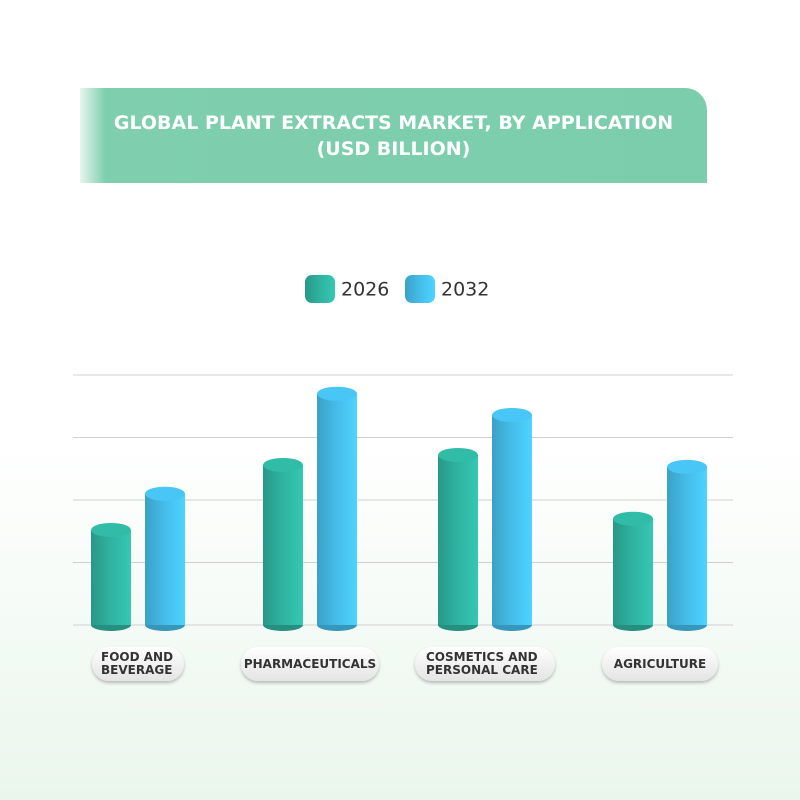 Image resolution: width=800 pixels, height=800 pixels. What do you see at coordinates (393, 148) in the screenshot?
I see `chart-title: (USD BILLION)` at bounding box center [393, 148].